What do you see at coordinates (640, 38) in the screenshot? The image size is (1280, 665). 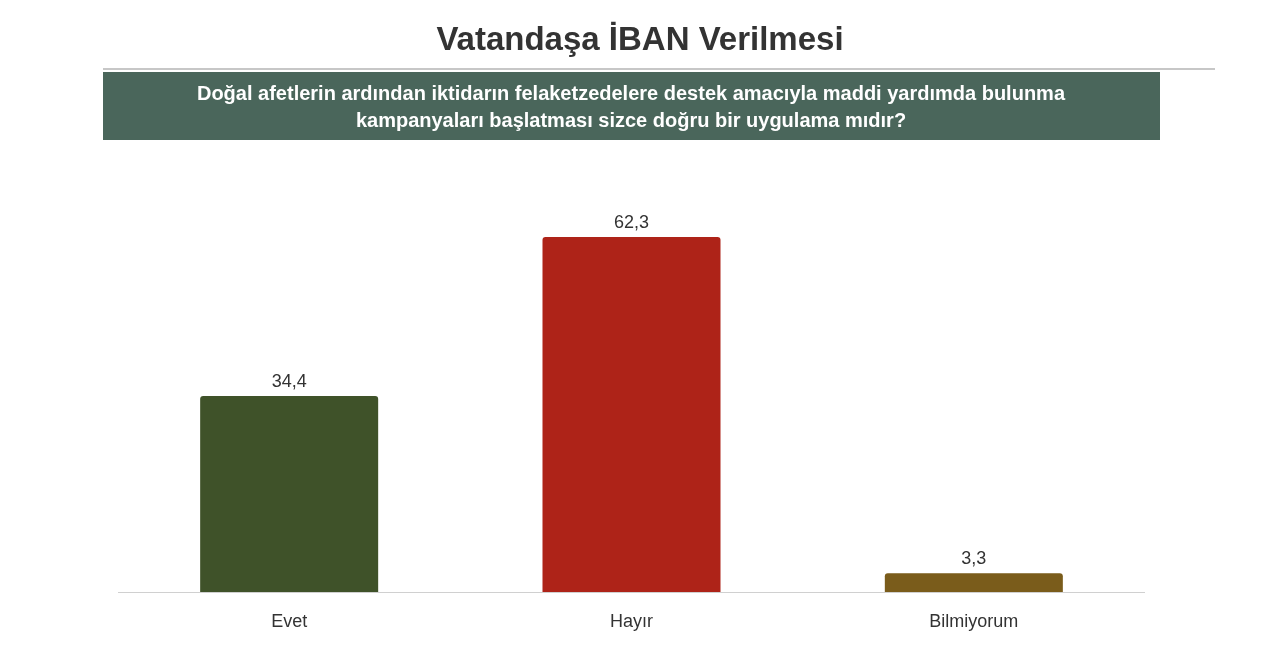 I see `chart-title: Vatandaşa İBAN Verilmesi` at bounding box center [640, 38].